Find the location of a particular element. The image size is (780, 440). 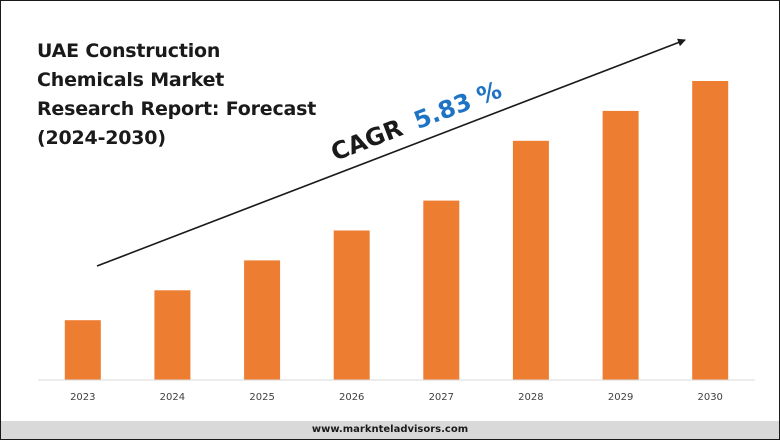

bar-2024 is located at coordinates (172, 335).